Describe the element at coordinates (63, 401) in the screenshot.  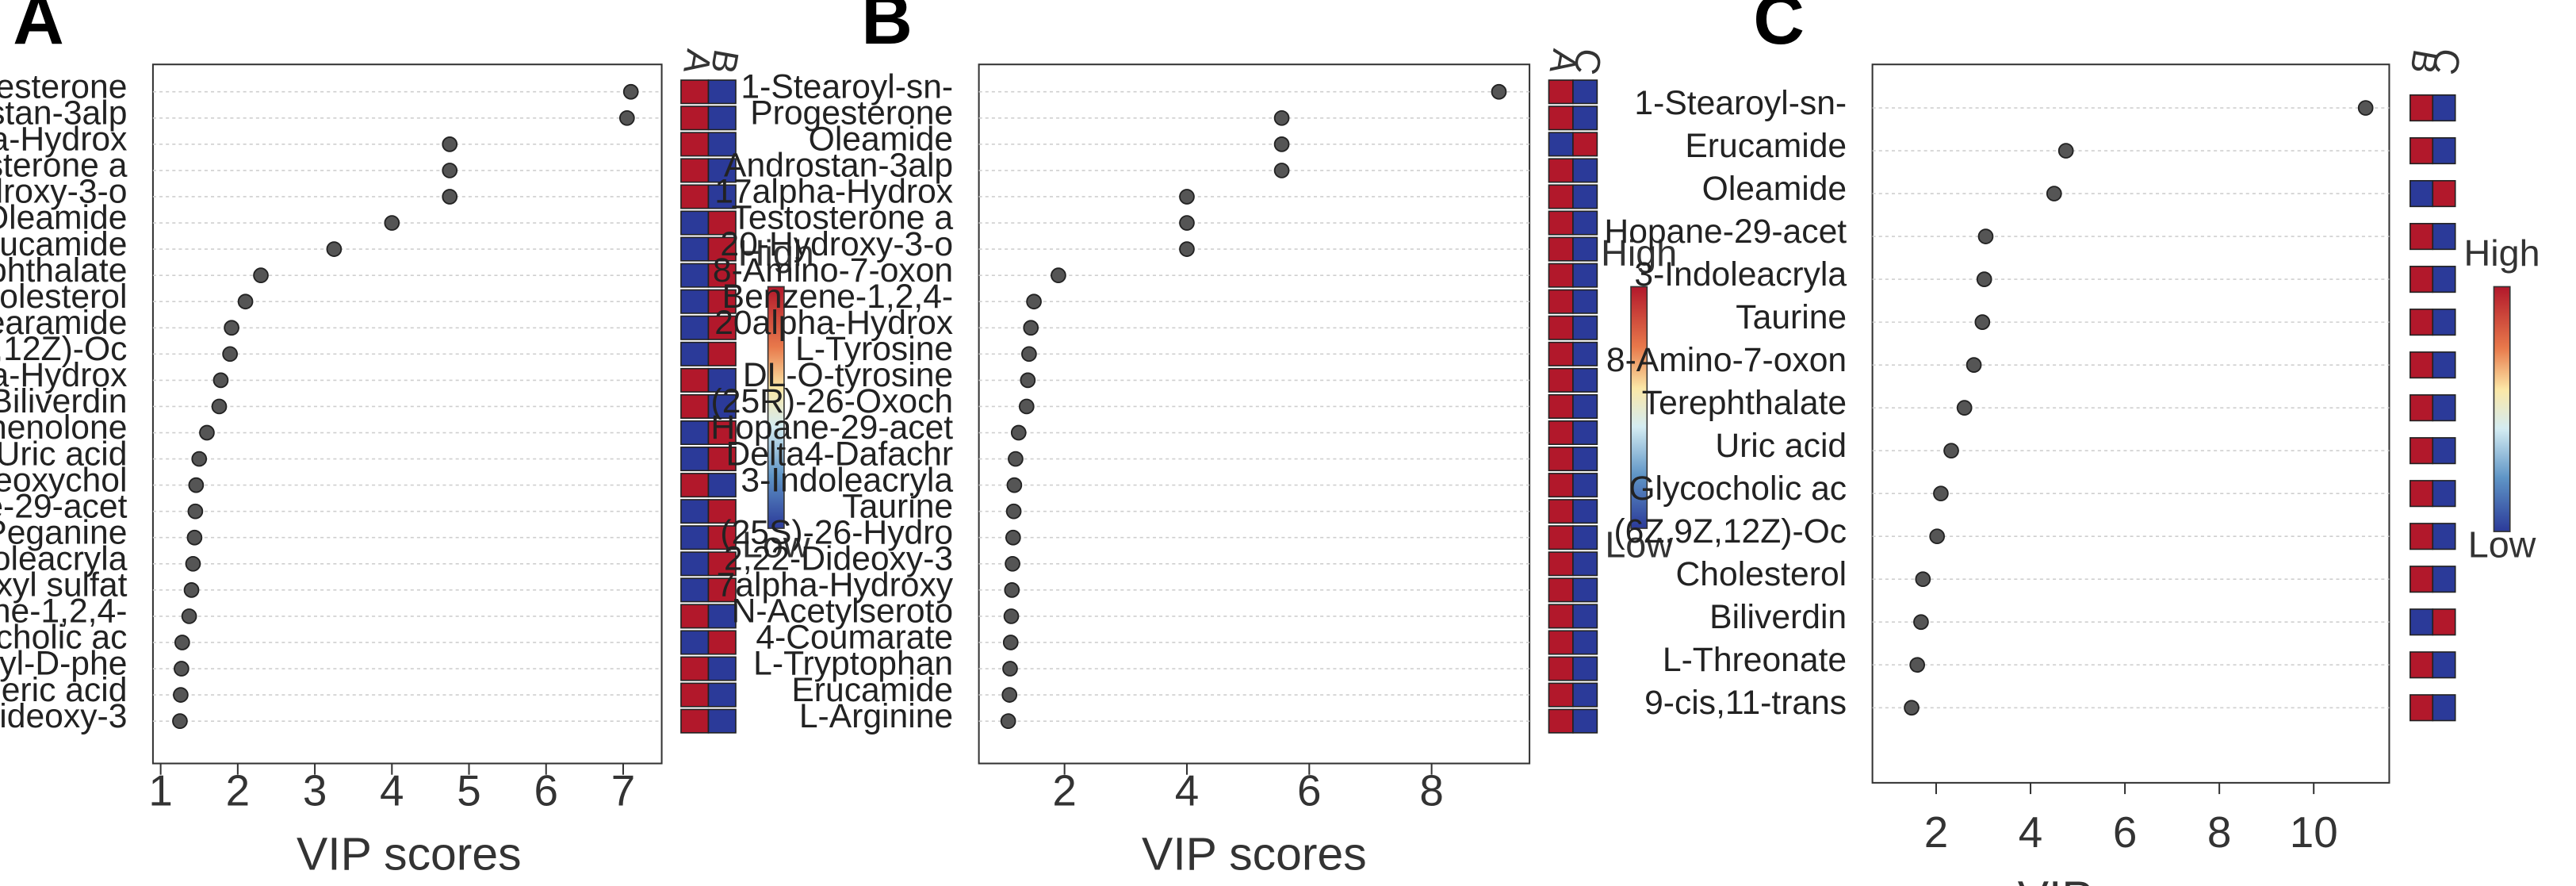
I see `feature-label: Biliverdin` at that location.